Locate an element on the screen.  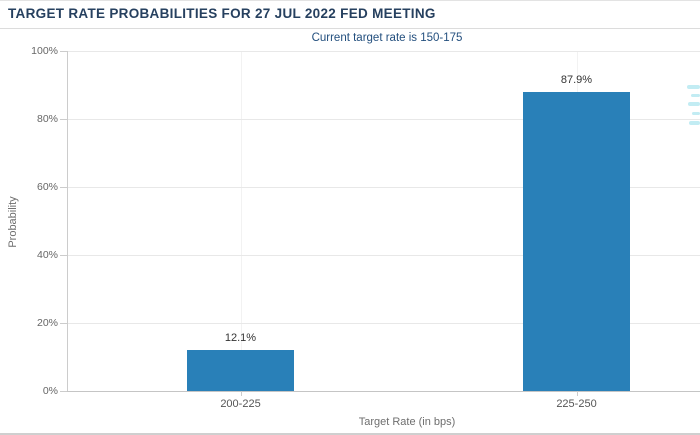
y-axis-tick-label: 20% is located at coordinates (47, 323).